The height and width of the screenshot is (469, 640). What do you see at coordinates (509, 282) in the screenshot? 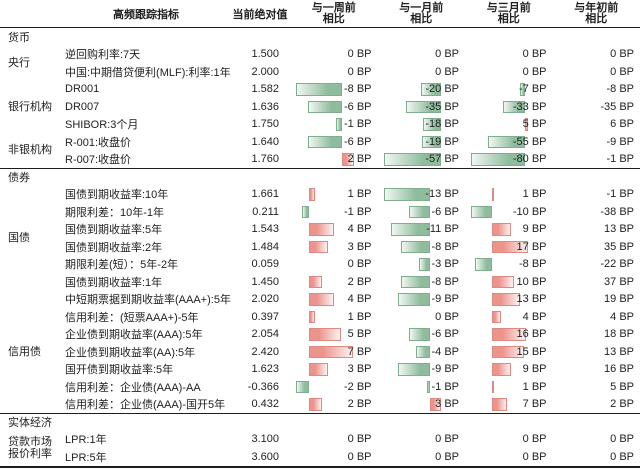
I see `change-cell: 10 BP` at bounding box center [509, 282].